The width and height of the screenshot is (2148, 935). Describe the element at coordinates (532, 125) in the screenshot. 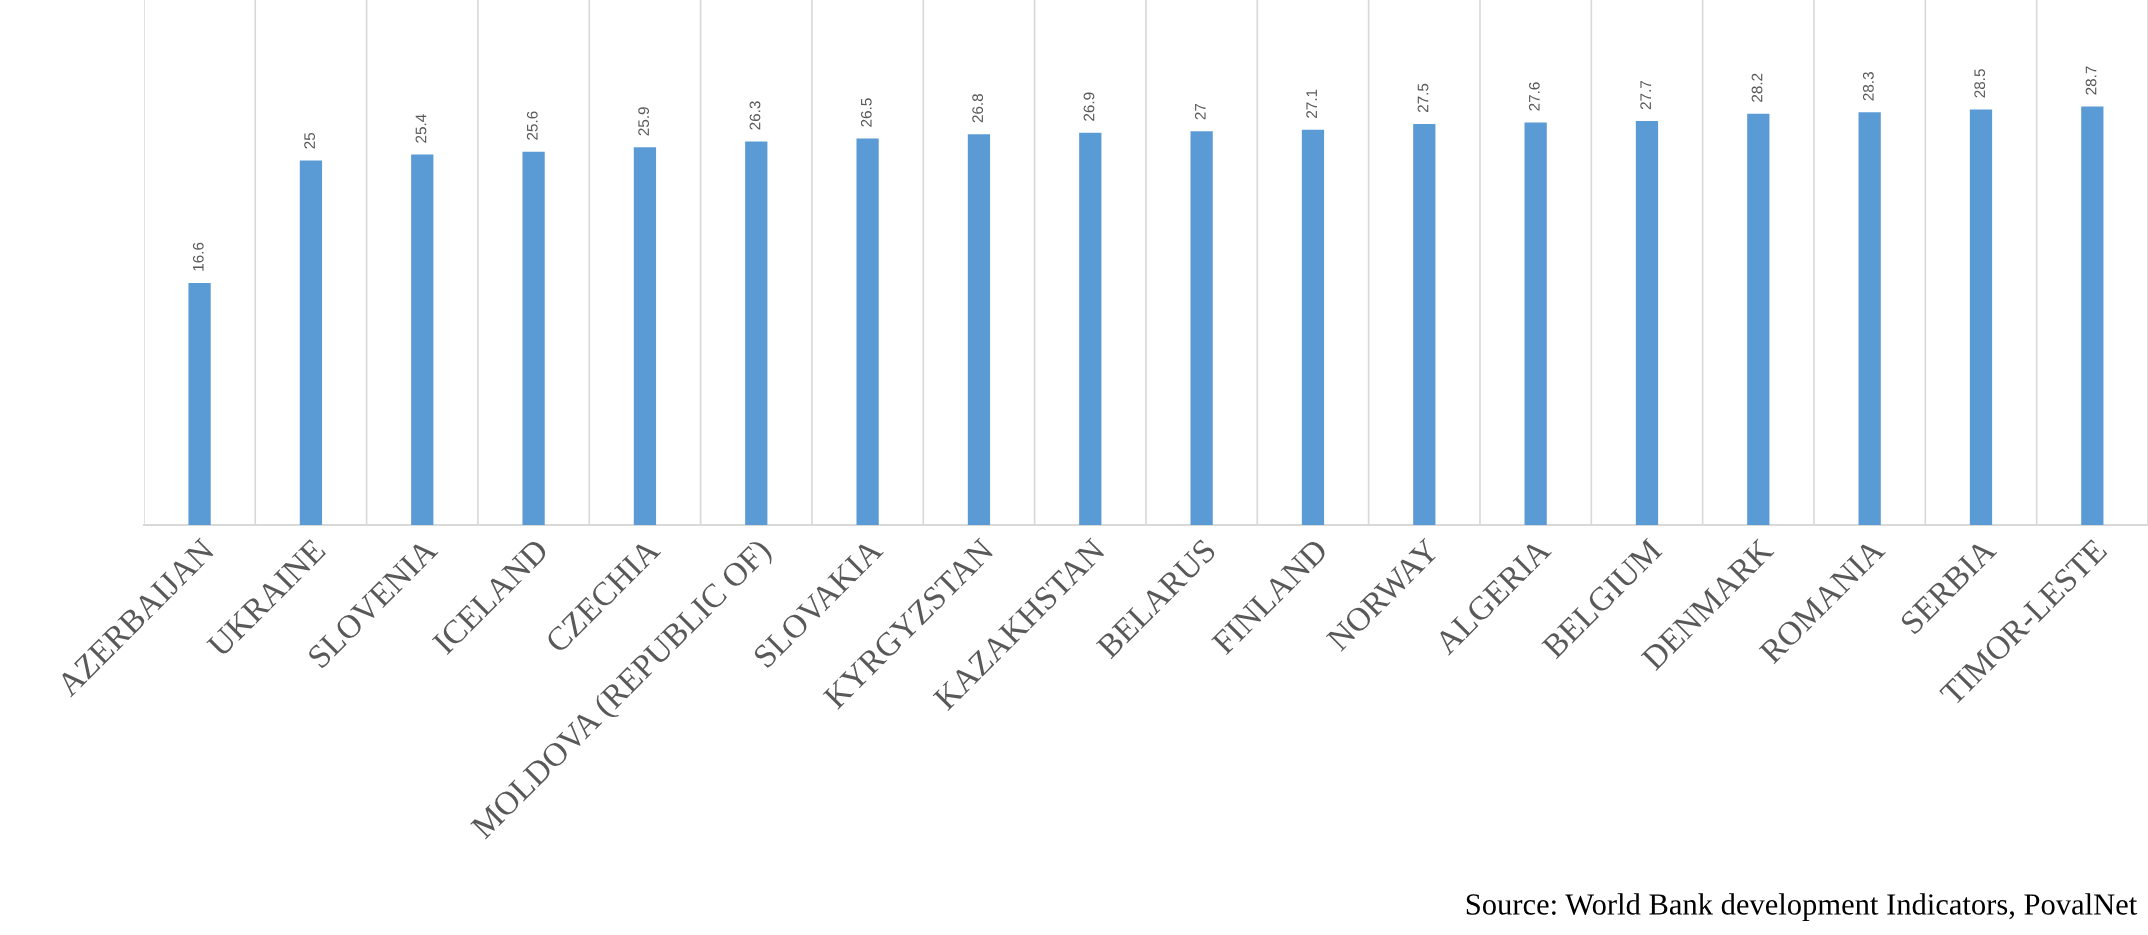

I see `data-label: 25.6` at that location.